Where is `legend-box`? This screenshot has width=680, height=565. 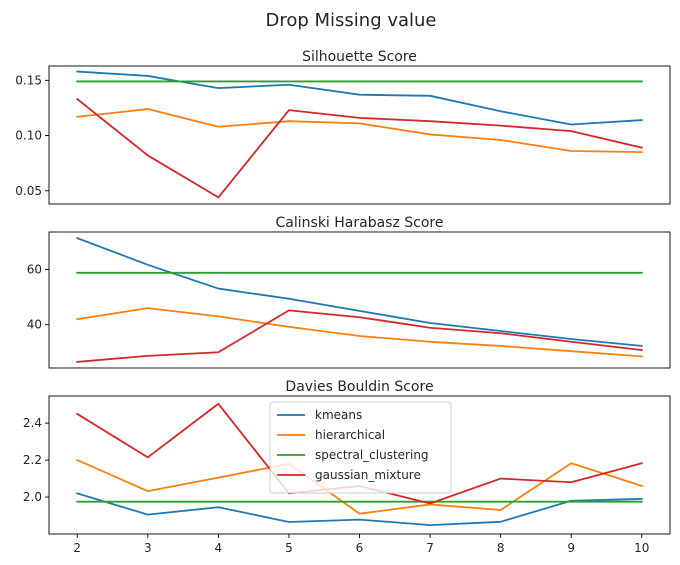
legend-box is located at coordinates (360, 447).